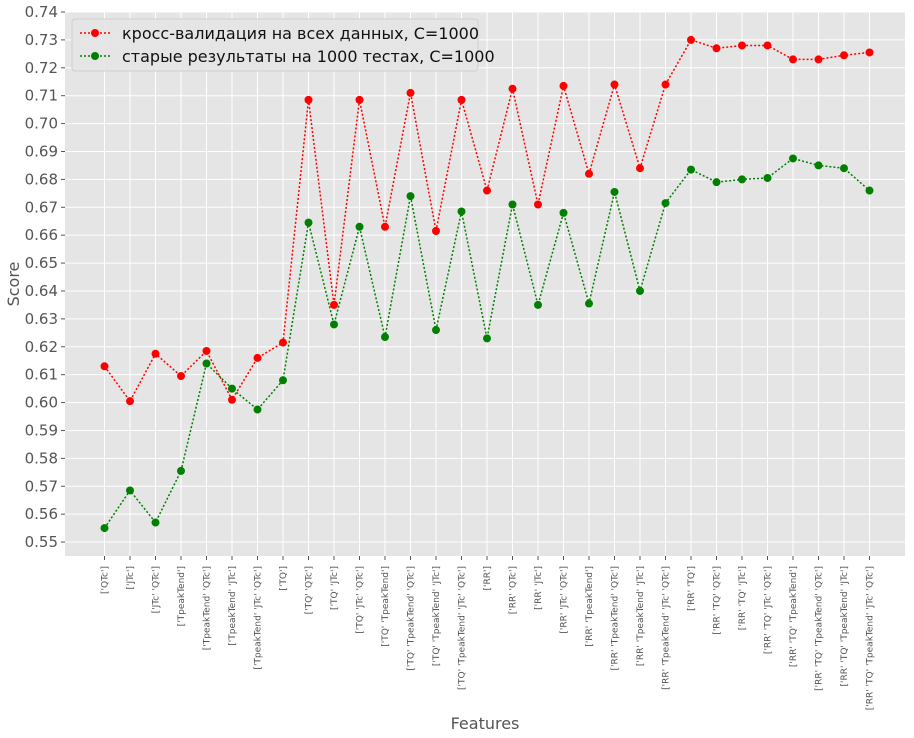 This screenshot has height=738, width=914. Describe the element at coordinates (41, 12) in the screenshot. I see `y-tick-label: 0.74` at that location.